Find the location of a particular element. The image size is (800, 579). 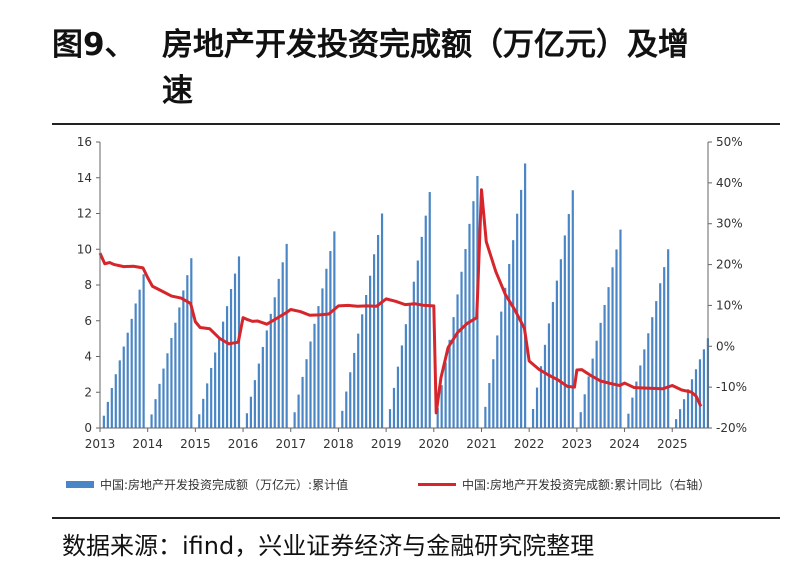

right-tick-label: -10% is located at coordinates (731, 387).